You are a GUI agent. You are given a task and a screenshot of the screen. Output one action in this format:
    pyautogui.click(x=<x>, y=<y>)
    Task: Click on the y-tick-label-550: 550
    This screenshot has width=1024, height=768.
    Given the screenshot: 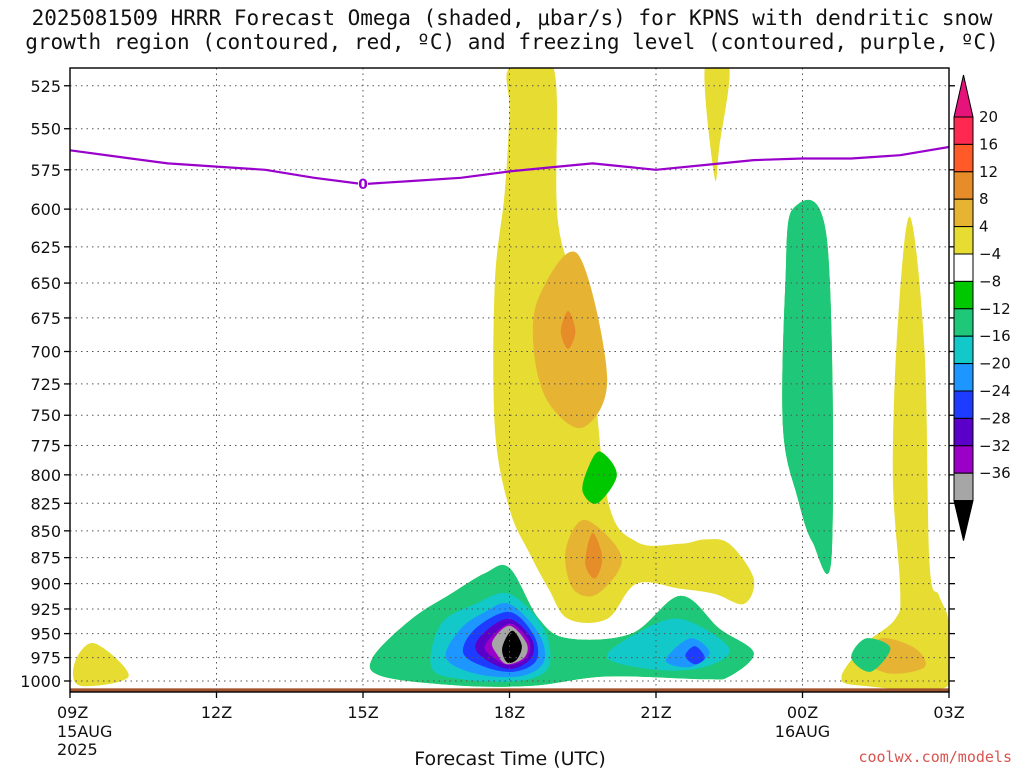 What is the action you would take?
    pyautogui.click(x=45, y=129)
    